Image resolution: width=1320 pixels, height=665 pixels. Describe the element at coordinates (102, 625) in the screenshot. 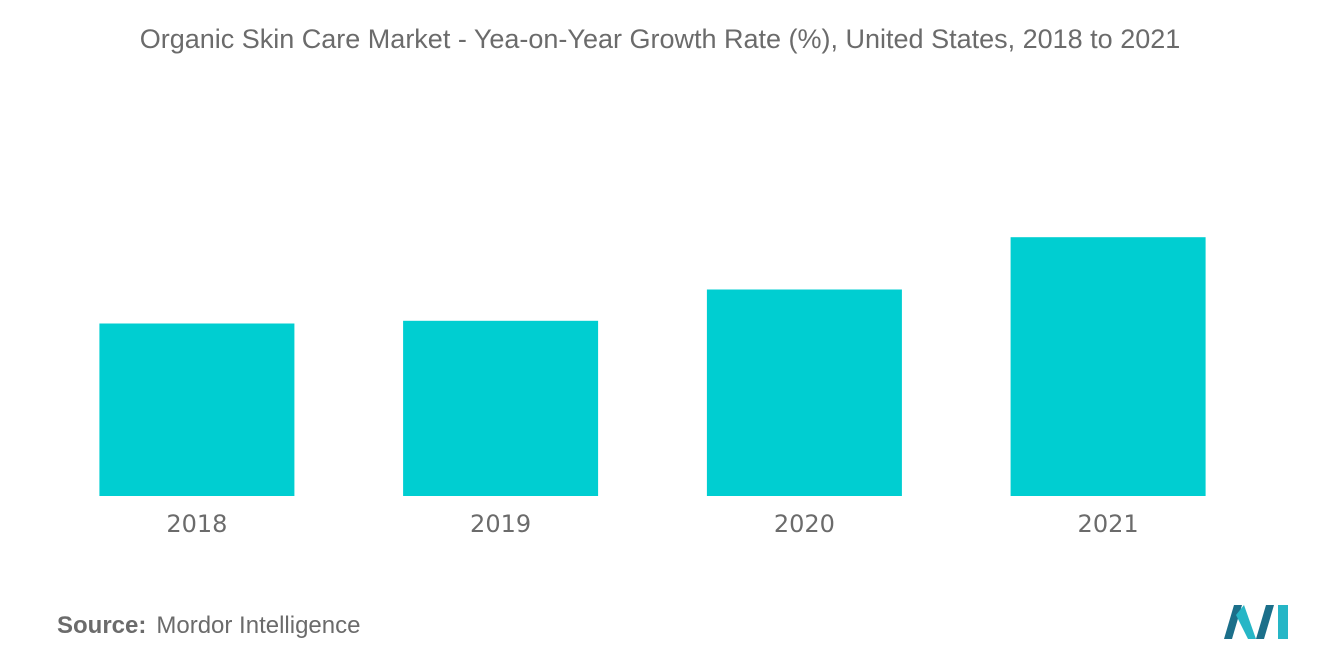

I see `source-label: Source:` at that location.